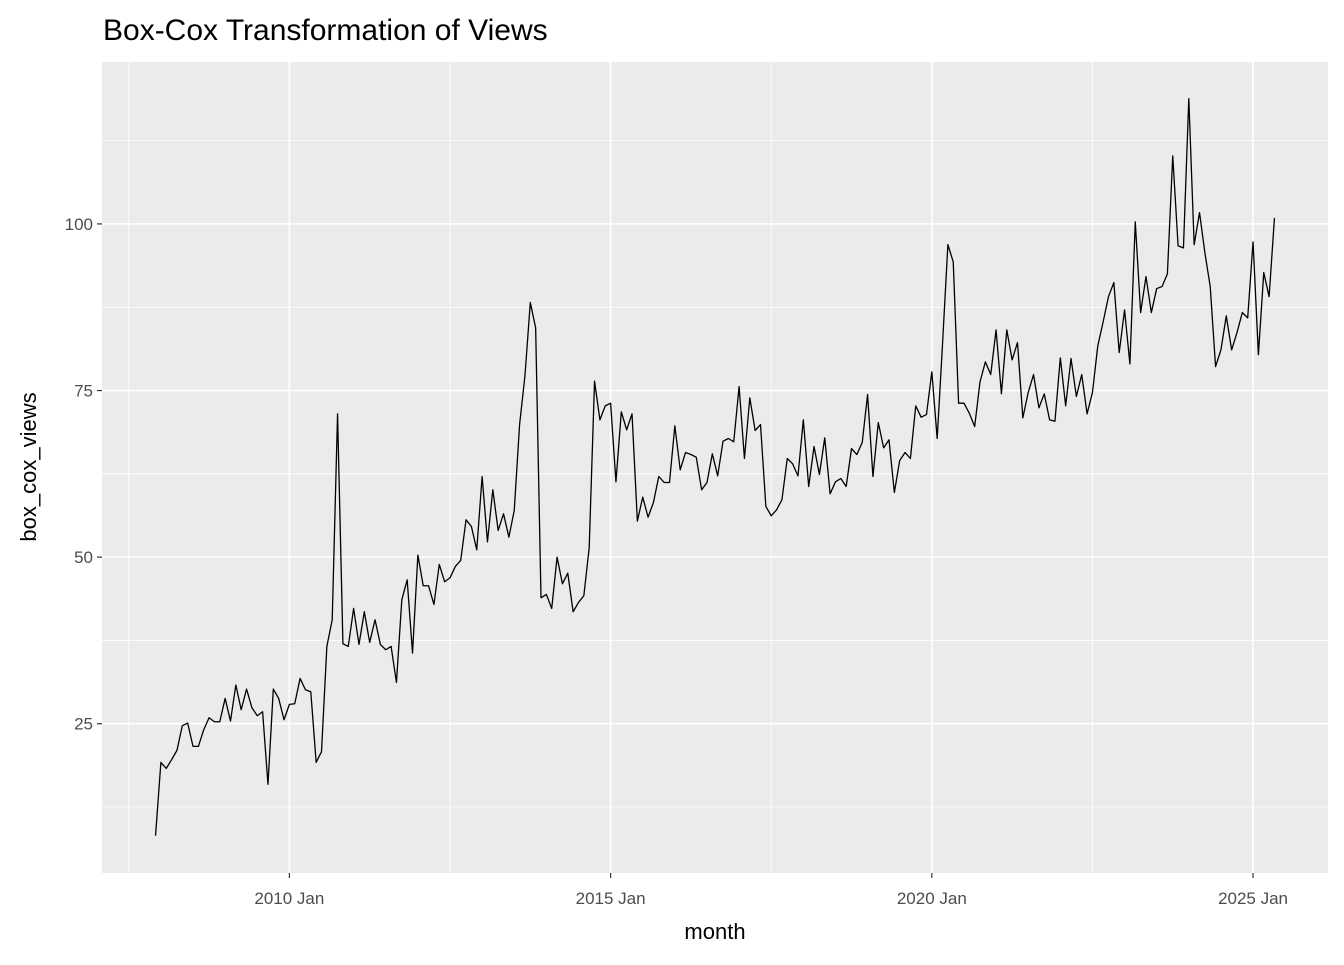  Describe the element at coordinates (83, 724) in the screenshot. I see `y-tick-label: 25` at that location.